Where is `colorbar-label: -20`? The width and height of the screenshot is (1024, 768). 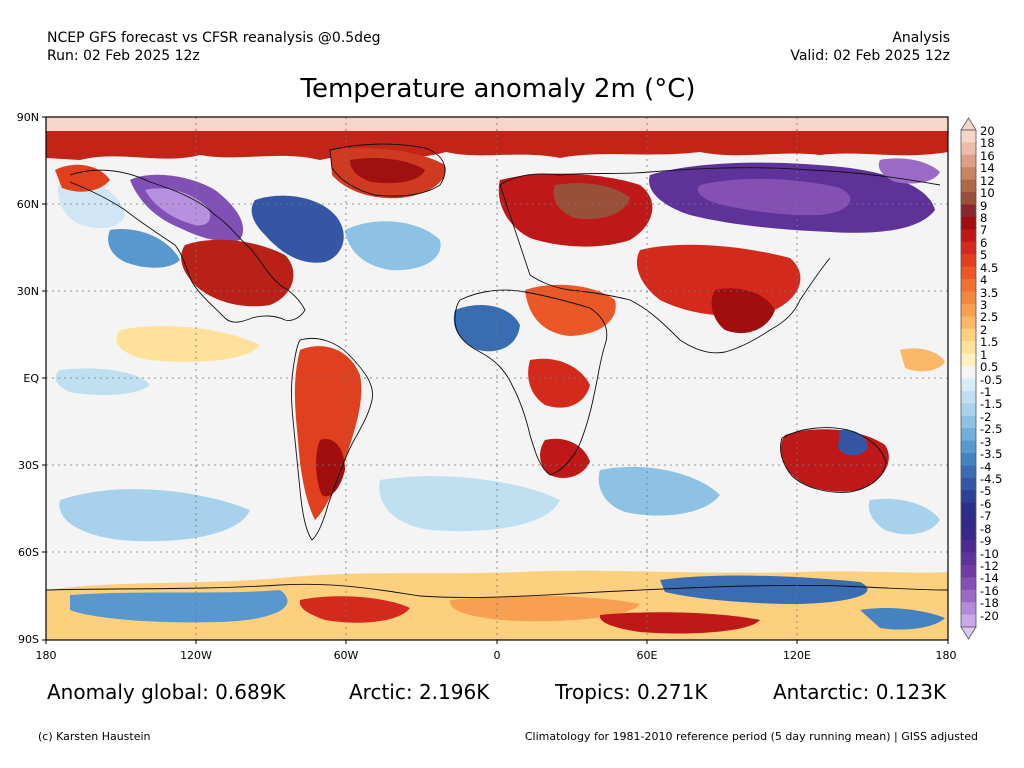
colorbar-label: -20 is located at coordinates (989, 615).